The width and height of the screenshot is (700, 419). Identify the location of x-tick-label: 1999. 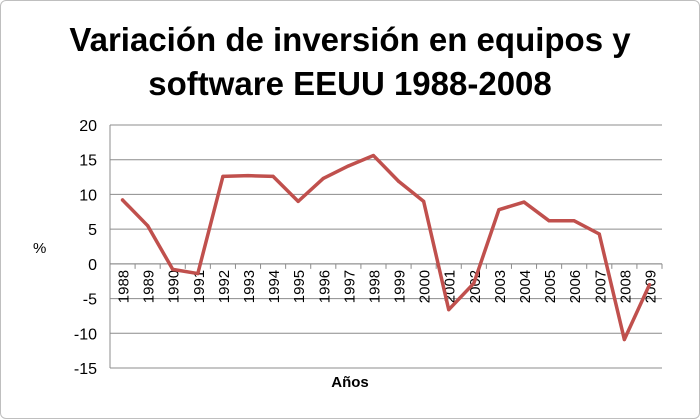
(400, 286).